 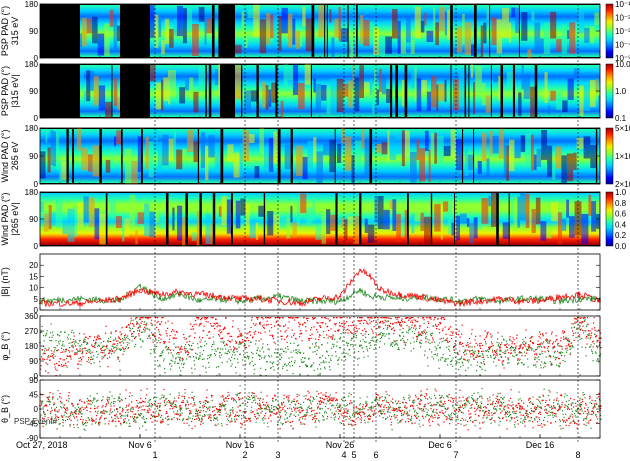 What do you see at coordinates (609, 31) in the screenshot?
I see `colorbar` at bounding box center [609, 31].